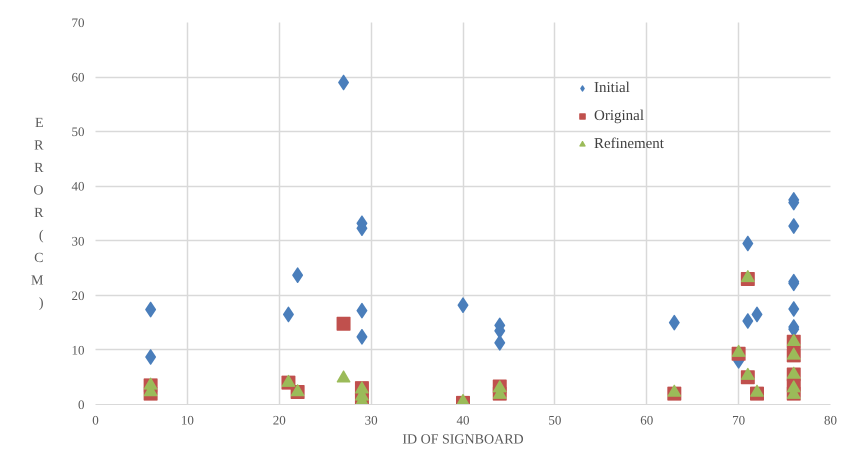 This screenshot has width=855, height=457. I want to click on y-tick-label: 30, so click(78, 240).